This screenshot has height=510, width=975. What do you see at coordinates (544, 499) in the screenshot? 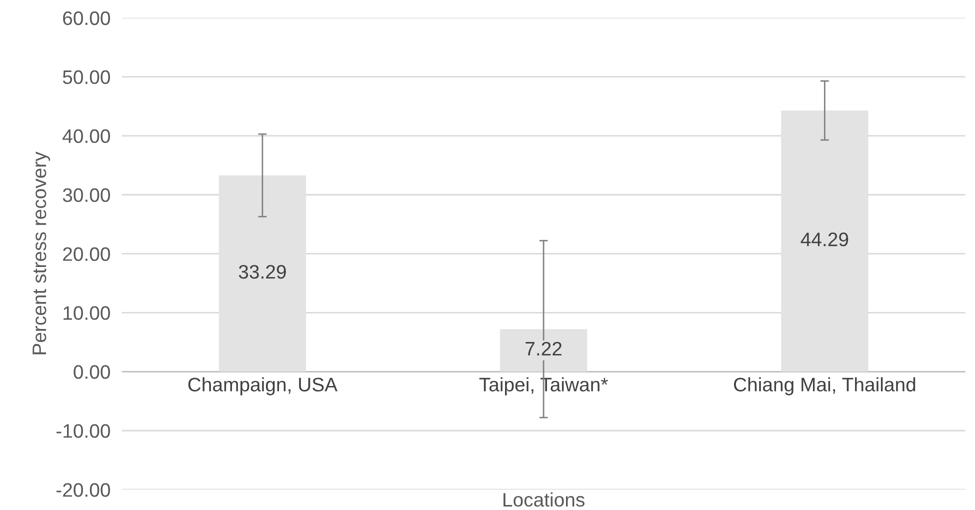
I see `x-axis-title: Locations` at bounding box center [544, 499].